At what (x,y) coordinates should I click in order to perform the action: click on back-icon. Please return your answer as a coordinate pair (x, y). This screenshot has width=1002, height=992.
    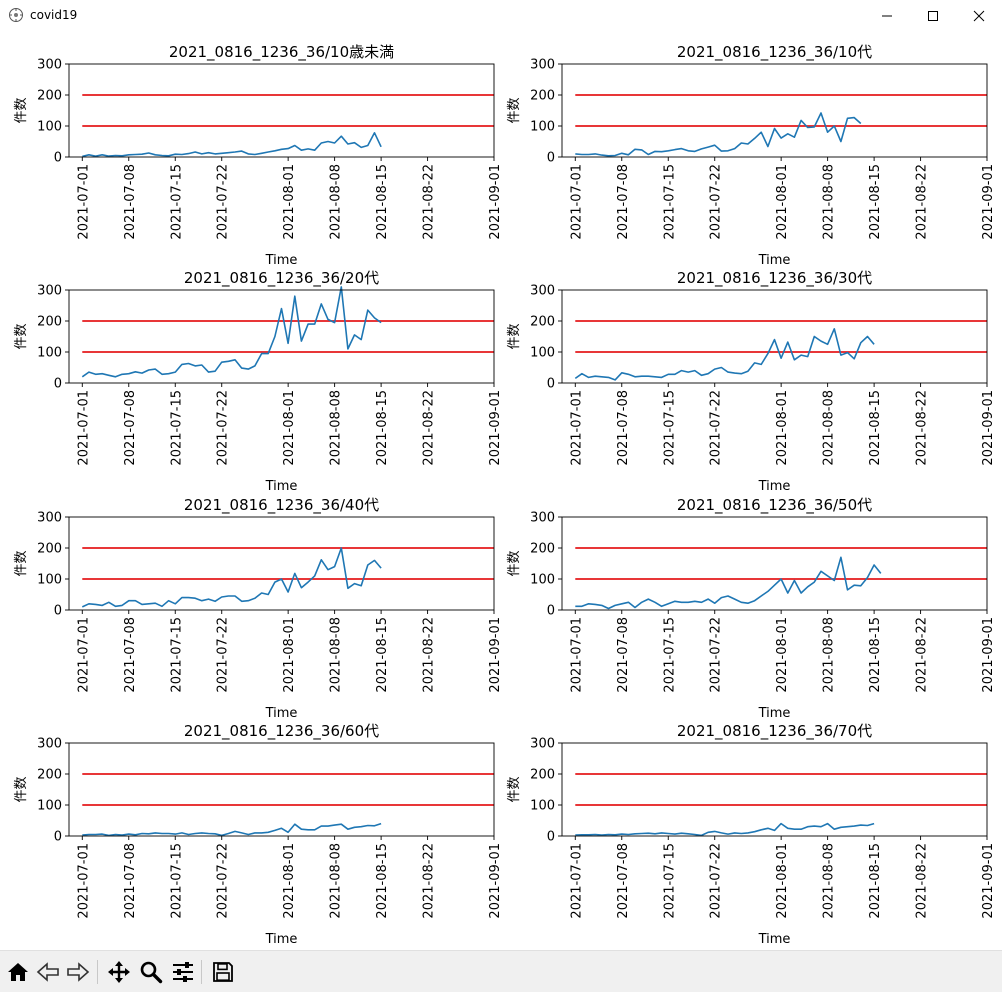
    Looking at the image, I should click on (47, 972).